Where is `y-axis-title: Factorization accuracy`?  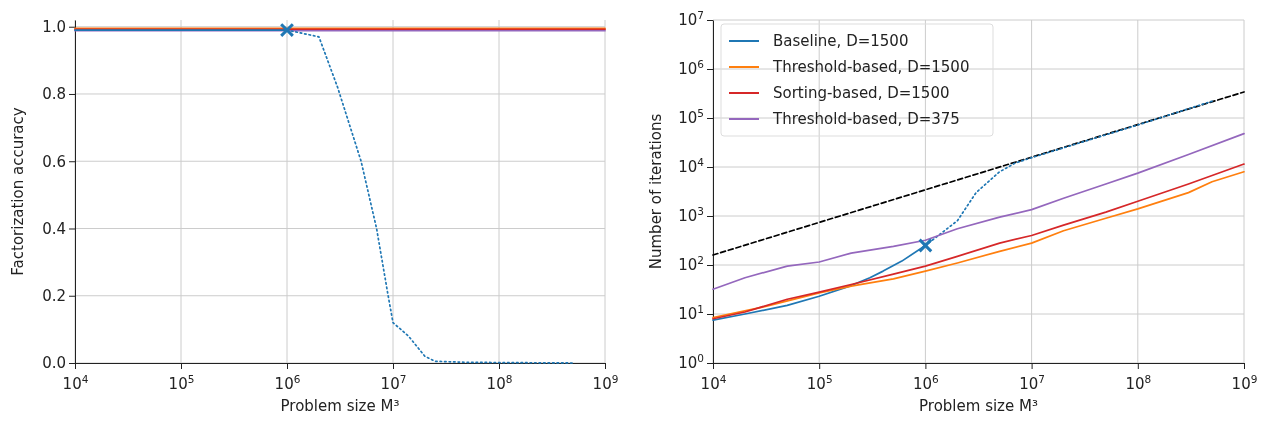 y-axis-title: Factorization accuracy is located at coordinates (18, 191).